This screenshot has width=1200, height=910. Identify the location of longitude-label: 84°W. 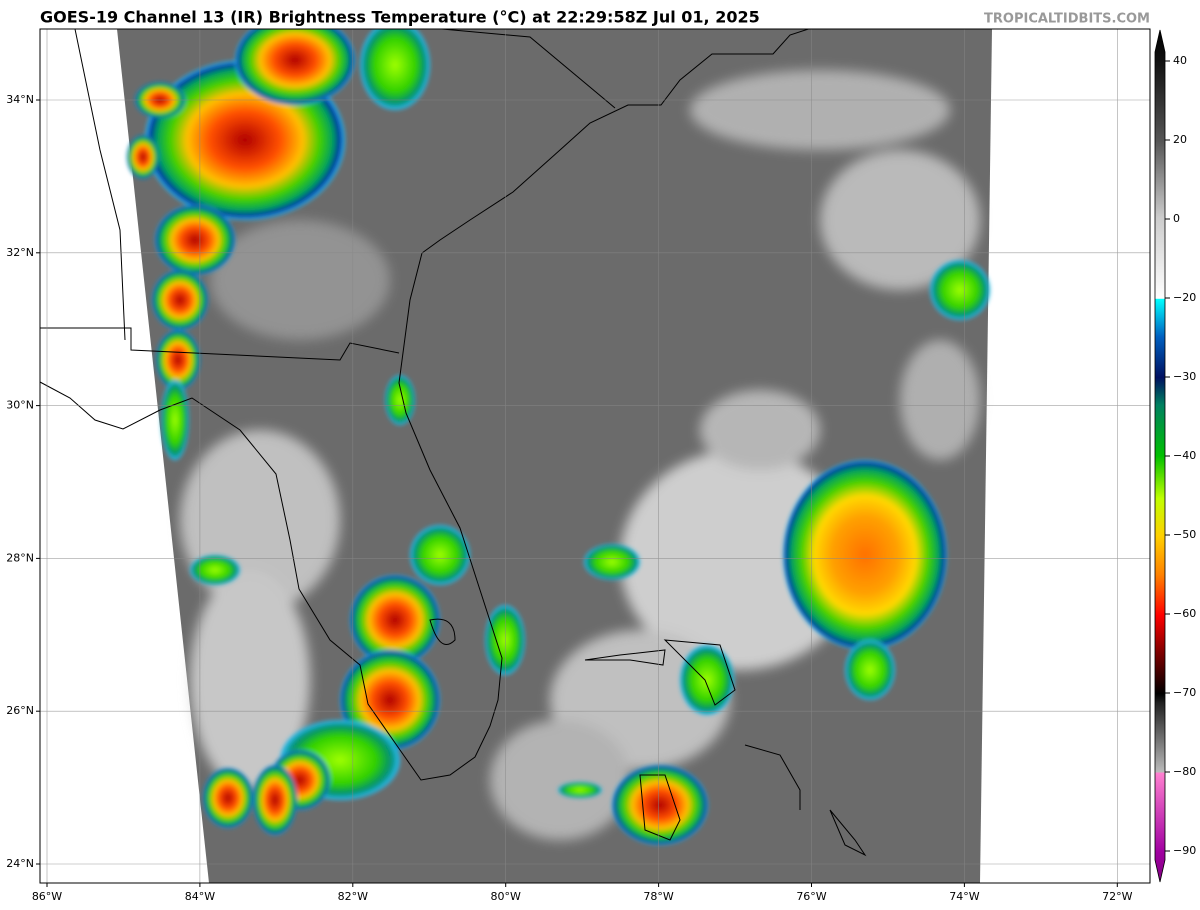
(200, 896).